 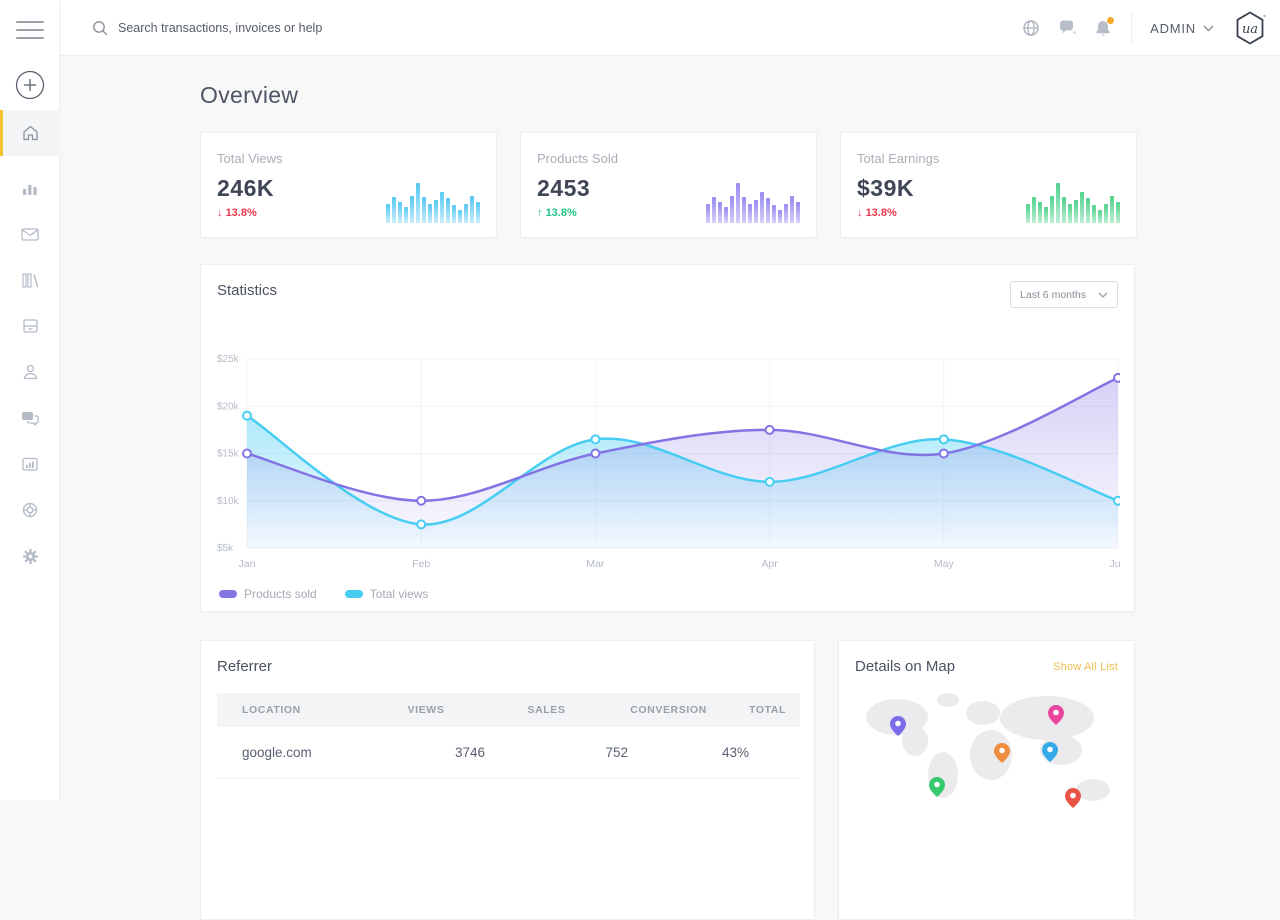 What do you see at coordinates (292, 710) in the screenshot?
I see `column-header-location: LOCATION` at bounding box center [292, 710].